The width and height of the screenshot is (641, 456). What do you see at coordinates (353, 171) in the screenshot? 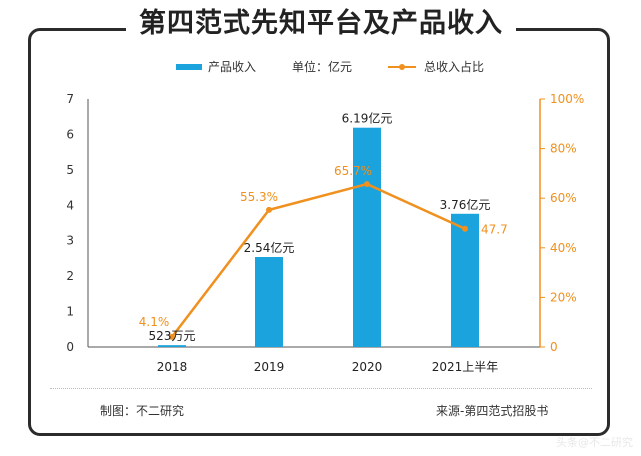
I see `line-data-label: 65.7%` at bounding box center [353, 171].